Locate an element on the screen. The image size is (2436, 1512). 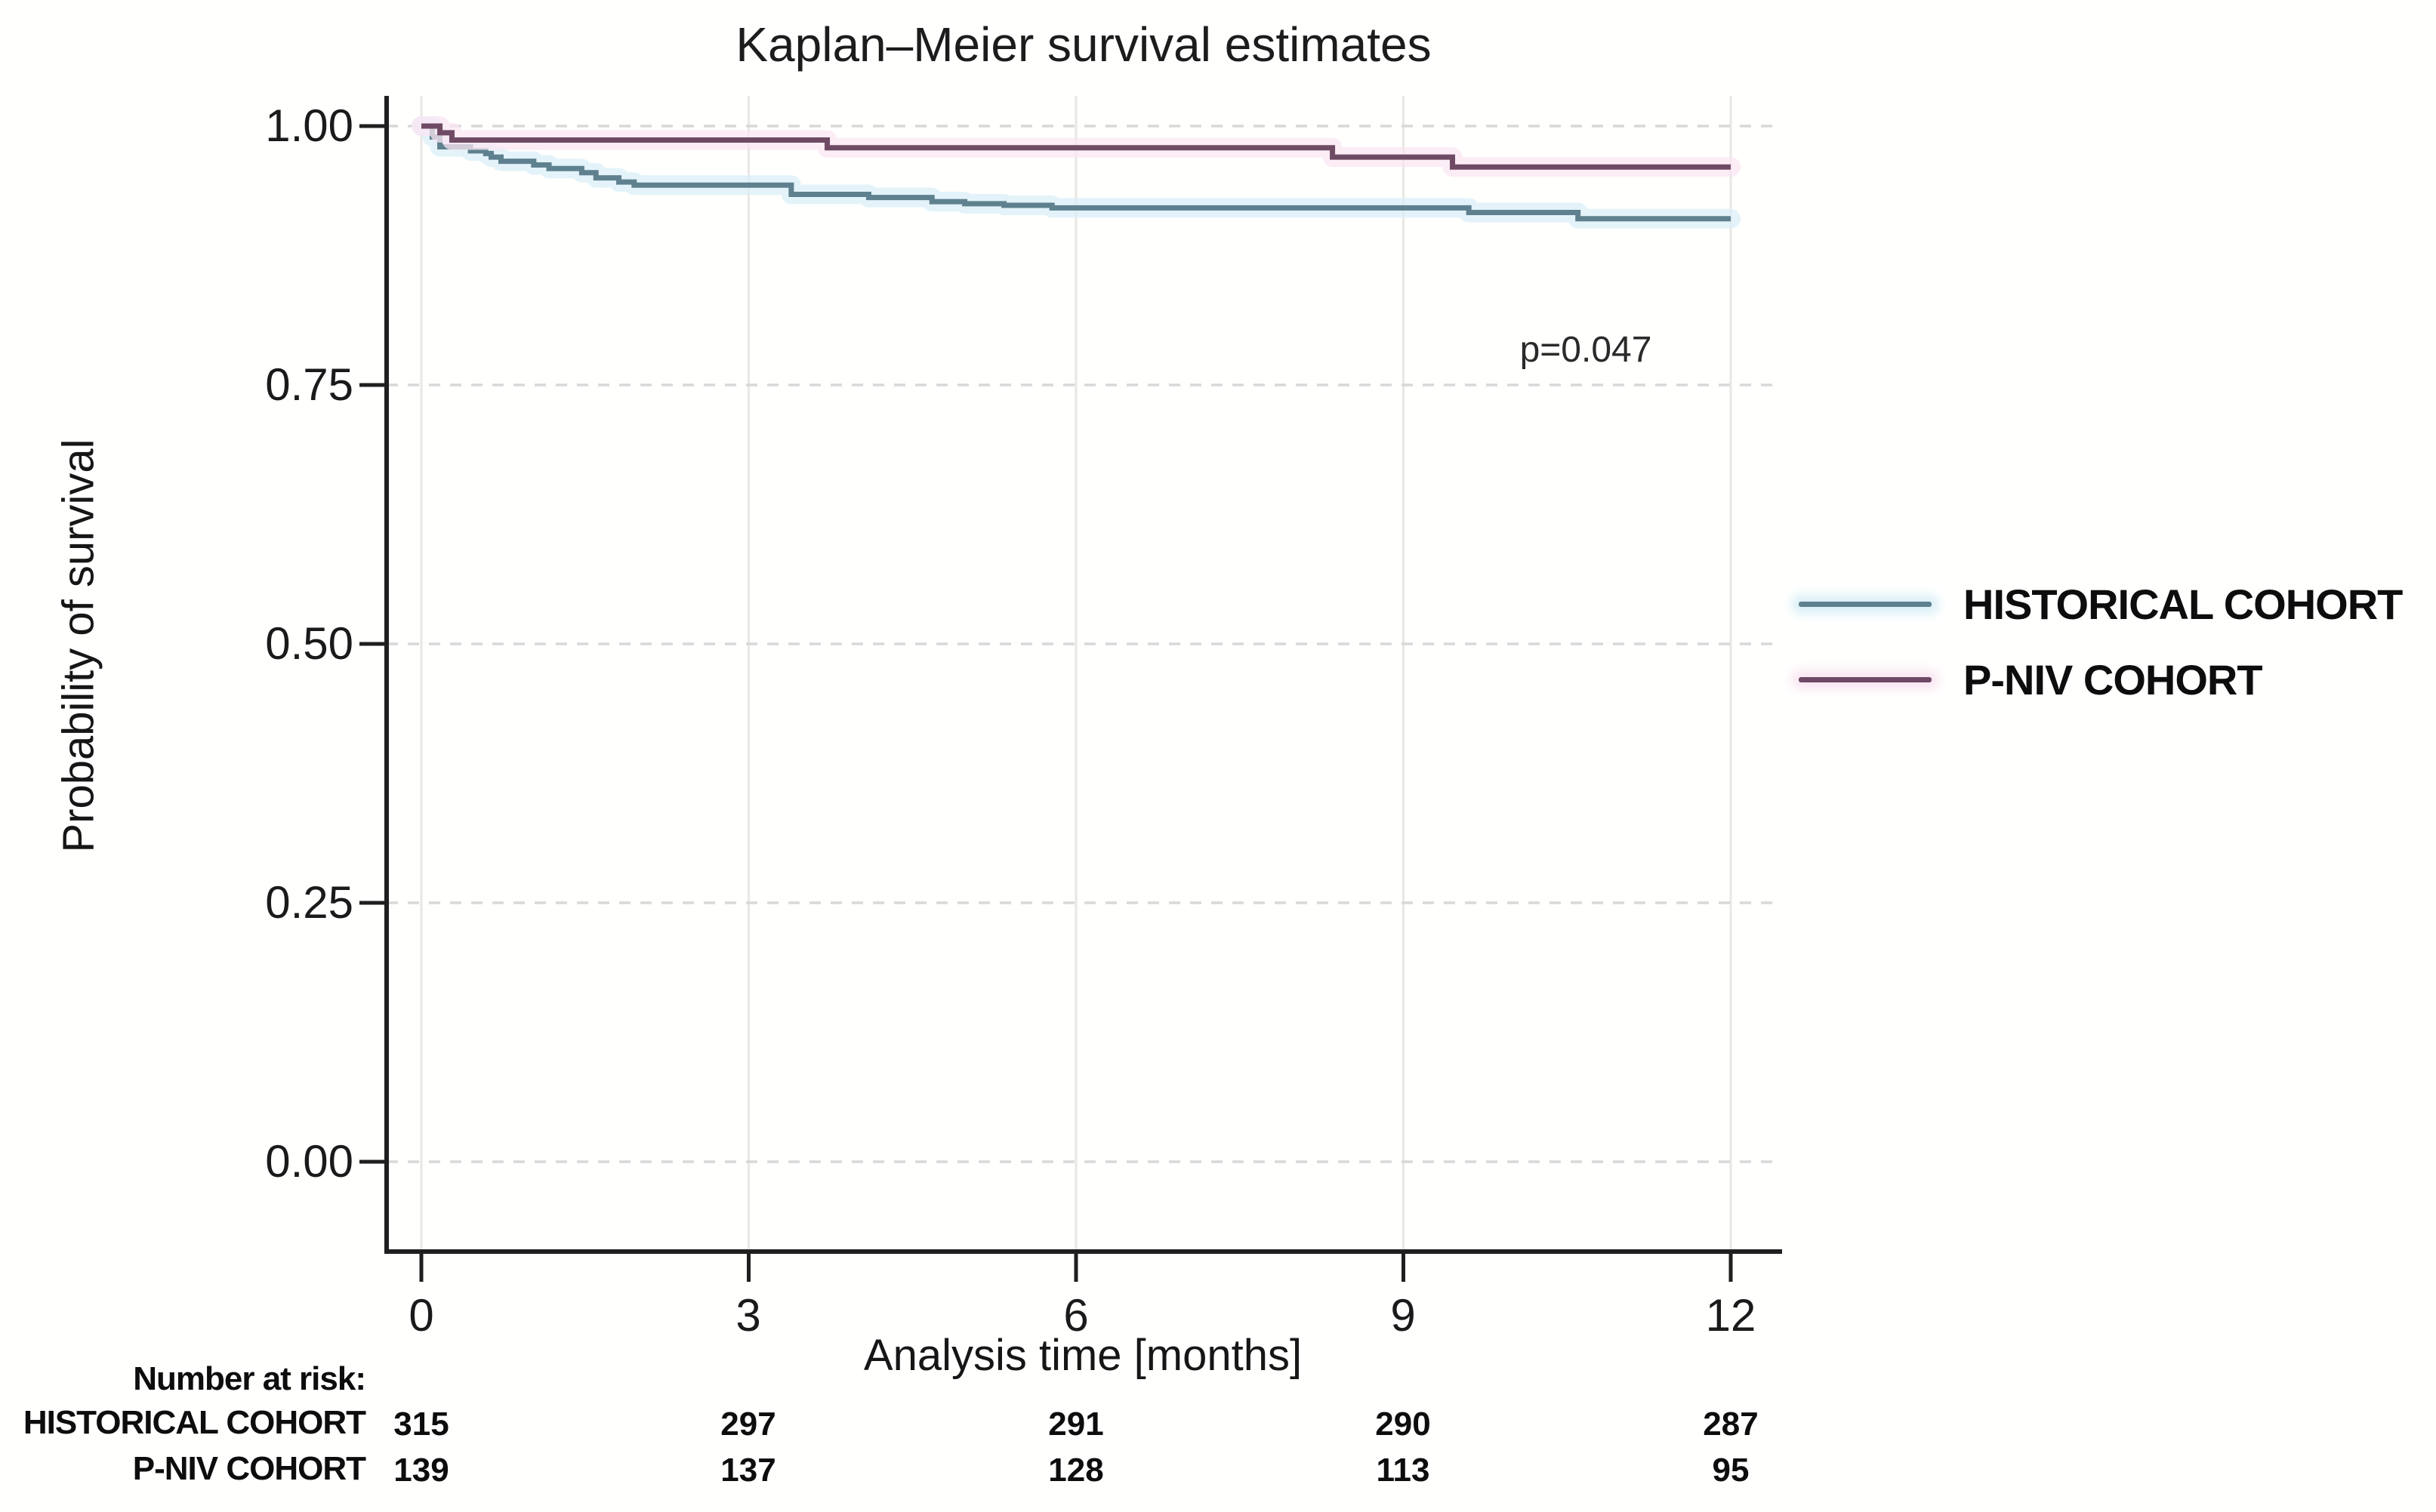
risk-value: 315 is located at coordinates (421, 1424).